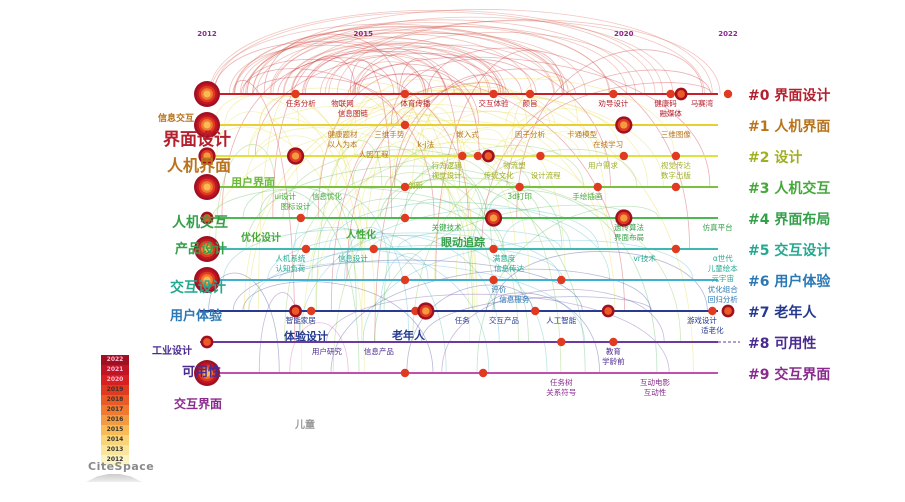  What do you see at coordinates (379, 351) in the screenshot?
I see `node-keyword-label: 信息产品` at bounding box center [379, 351].